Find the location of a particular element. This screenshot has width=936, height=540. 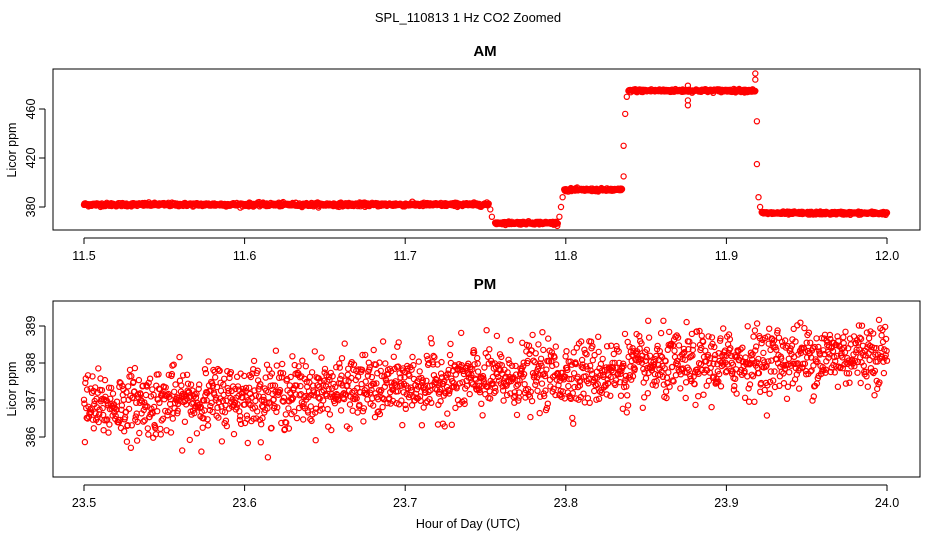

x-tick-label: 24.0 is located at coordinates (887, 503).